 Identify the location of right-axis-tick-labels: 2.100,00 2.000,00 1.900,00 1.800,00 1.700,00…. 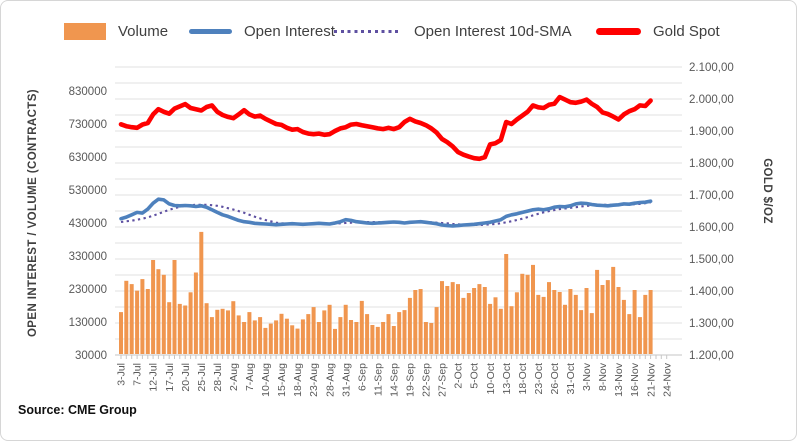
(711, 212).